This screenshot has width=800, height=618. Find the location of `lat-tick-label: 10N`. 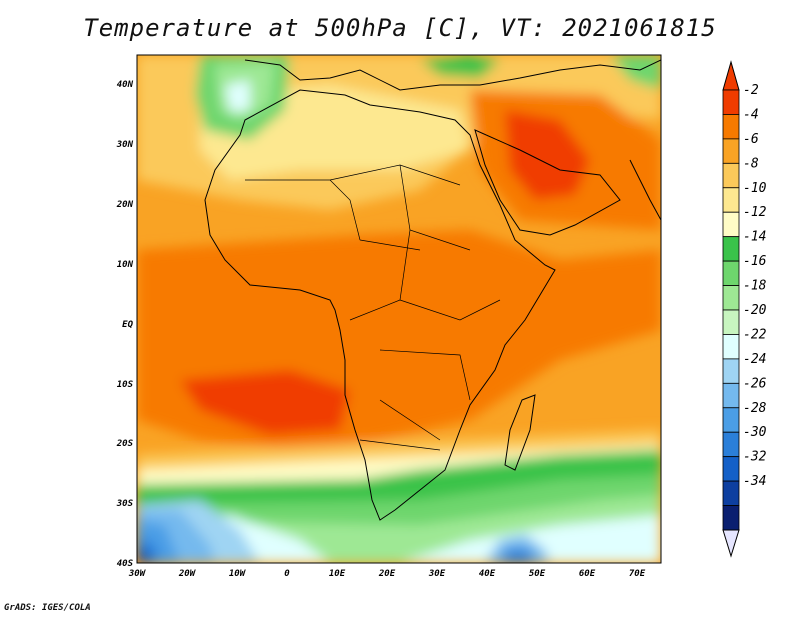

lat-tick-label: 10N is located at coordinates (125, 265).